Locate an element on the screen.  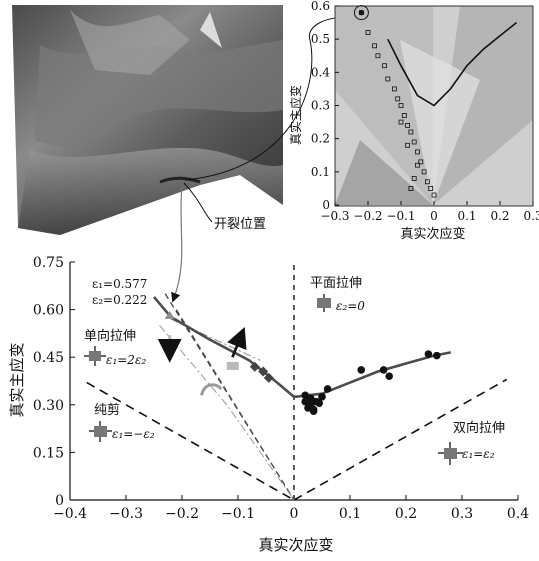
inset-y-tick-label: 0.2 is located at coordinates (320, 139).